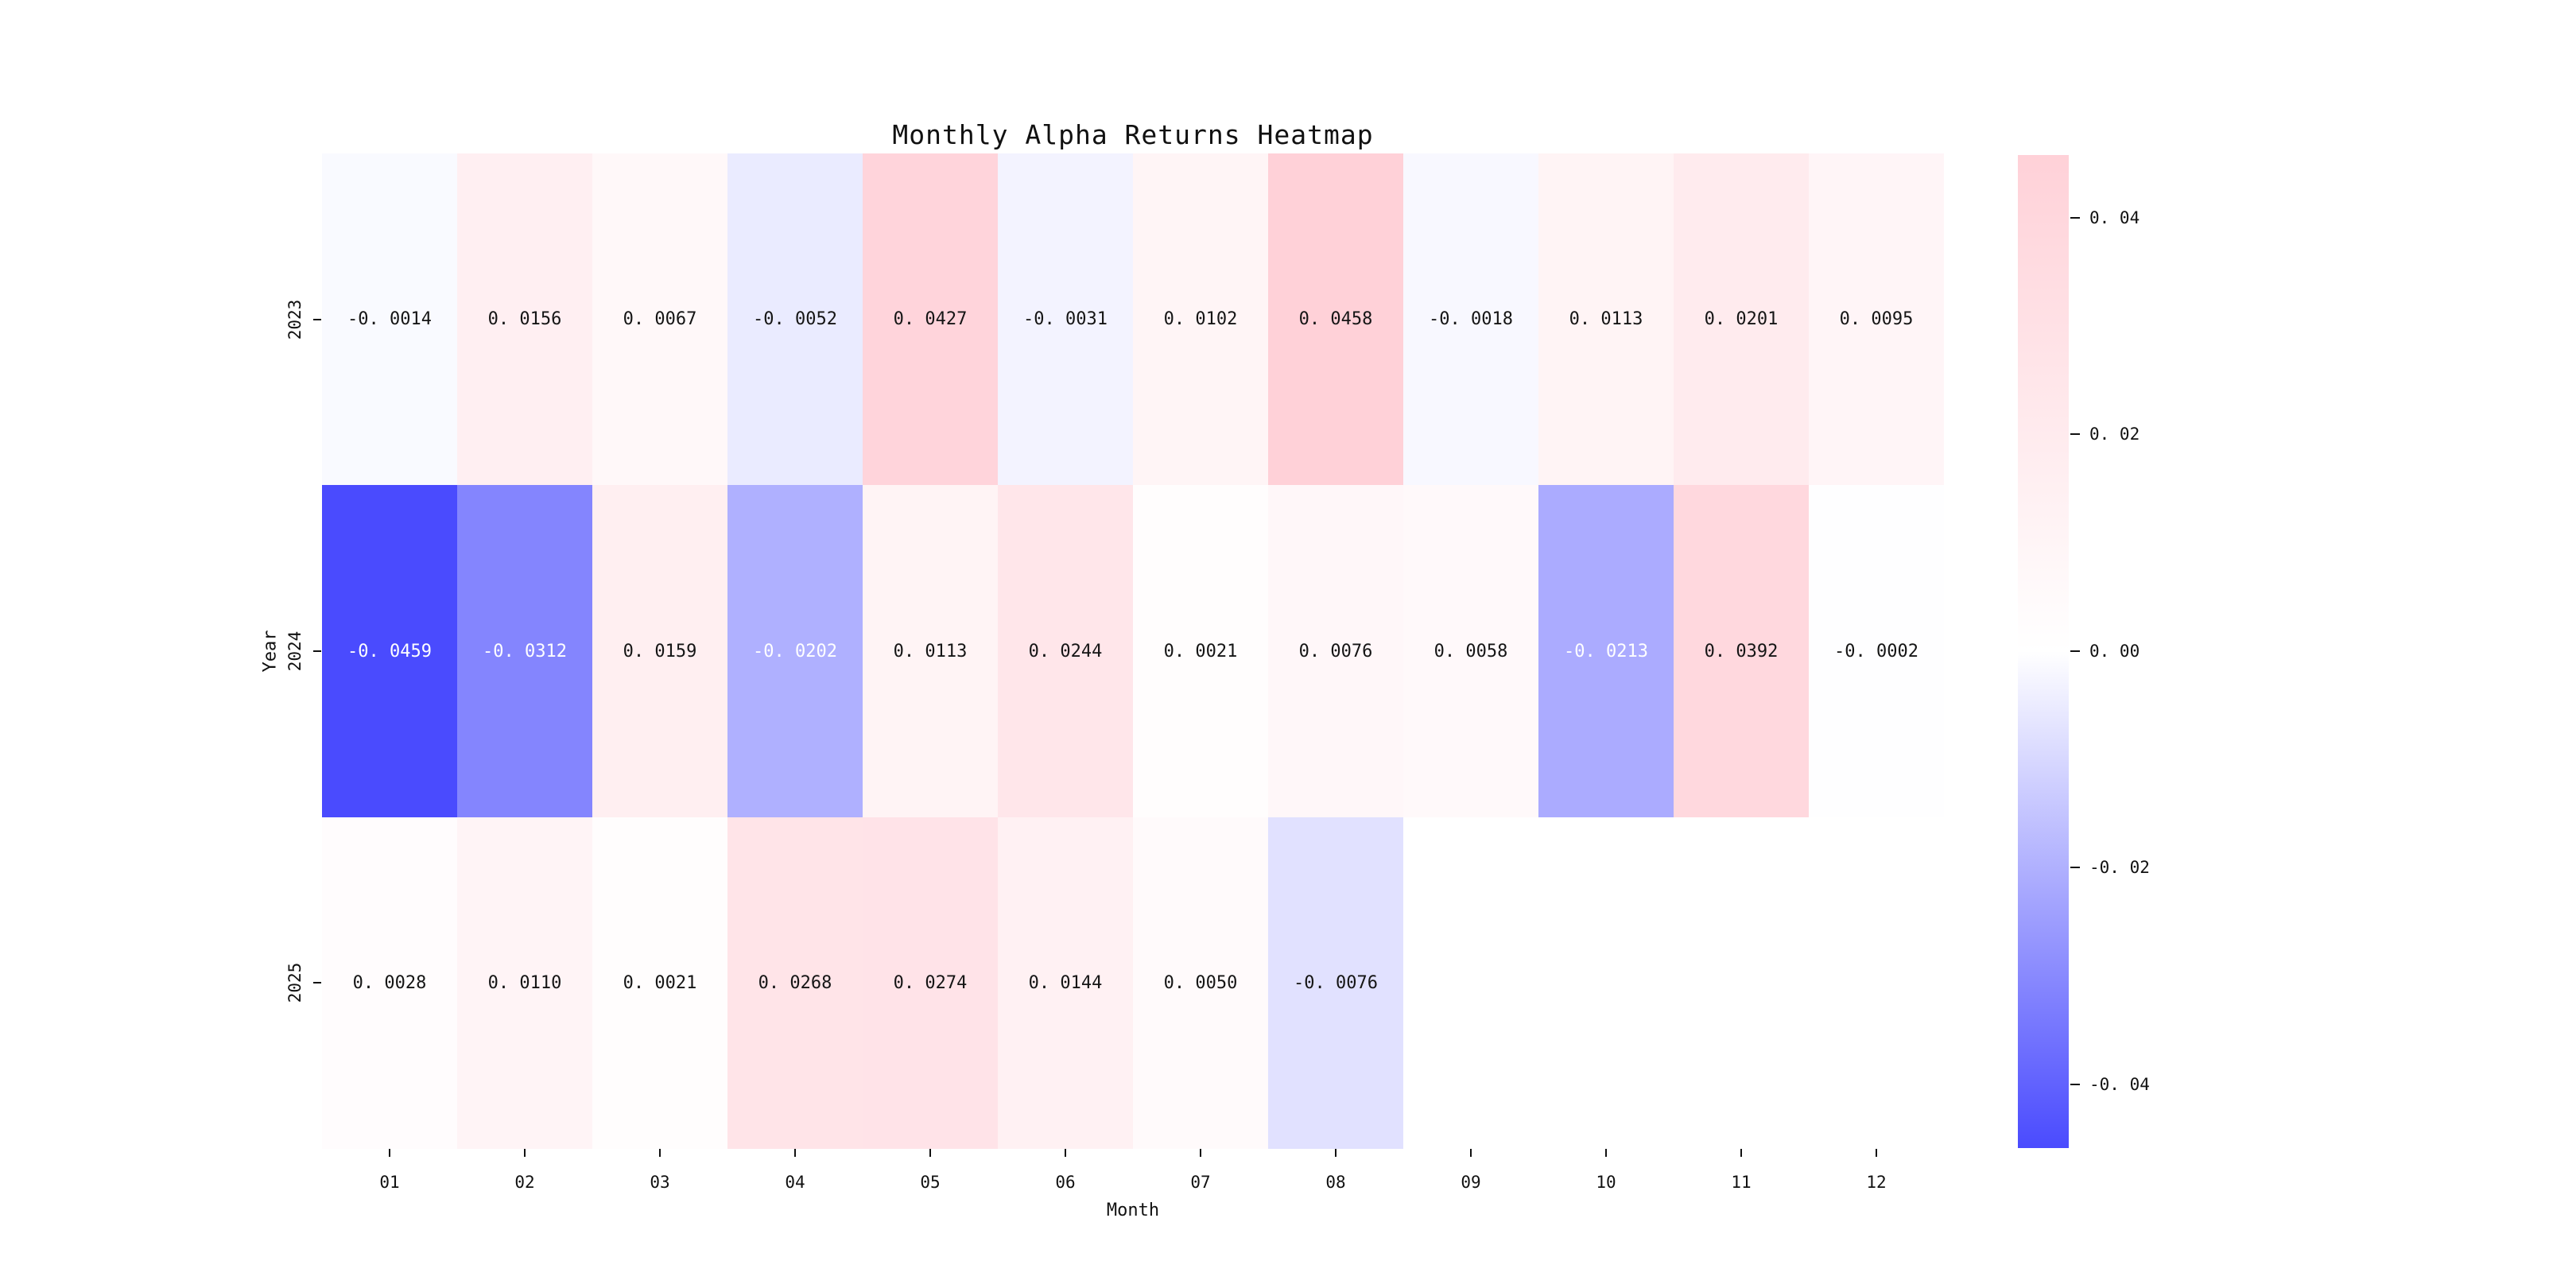 The width and height of the screenshot is (2576, 1288). I want to click on heatmap-cell: 0. 0028, so click(390, 983).